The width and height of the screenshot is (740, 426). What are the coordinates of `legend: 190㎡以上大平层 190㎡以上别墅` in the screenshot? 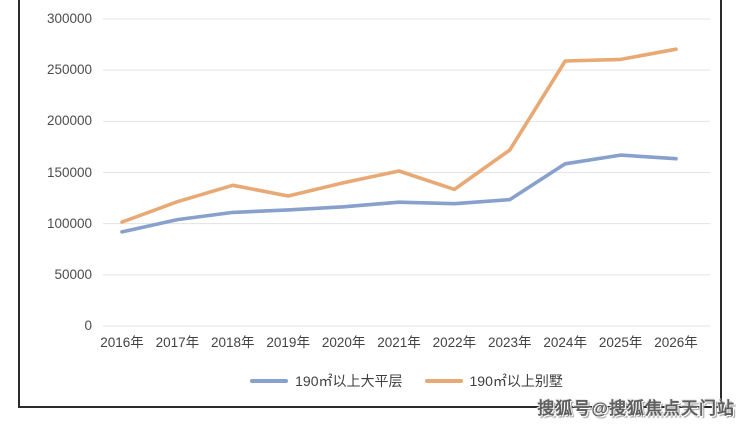 It's located at (406, 381).